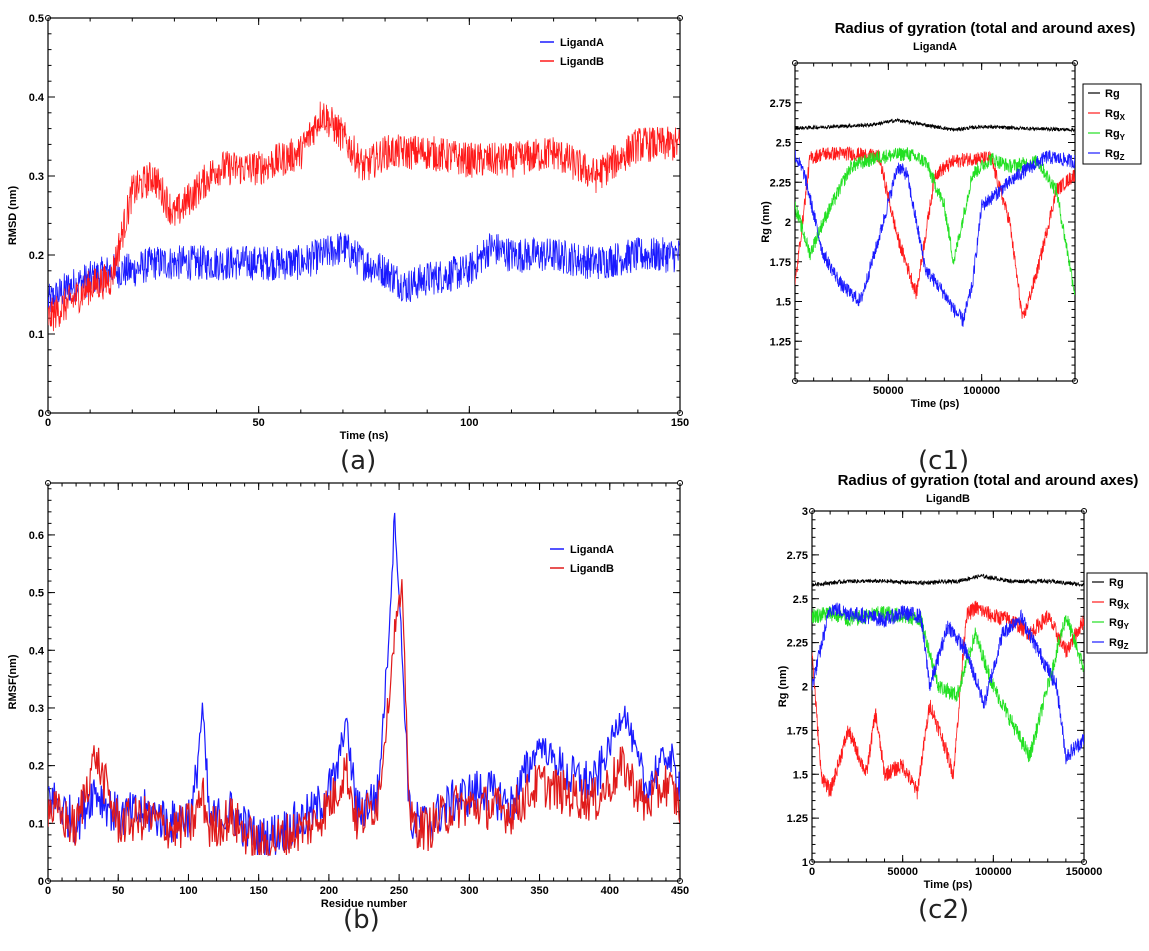  Describe the element at coordinates (944, 910) in the screenshot. I see `caption-c2: (c2)` at that location.